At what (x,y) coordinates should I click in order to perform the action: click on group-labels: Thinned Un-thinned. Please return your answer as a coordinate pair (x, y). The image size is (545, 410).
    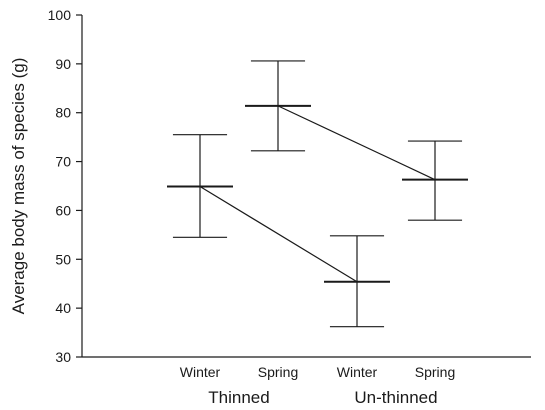
    Looking at the image, I should click on (322, 397).